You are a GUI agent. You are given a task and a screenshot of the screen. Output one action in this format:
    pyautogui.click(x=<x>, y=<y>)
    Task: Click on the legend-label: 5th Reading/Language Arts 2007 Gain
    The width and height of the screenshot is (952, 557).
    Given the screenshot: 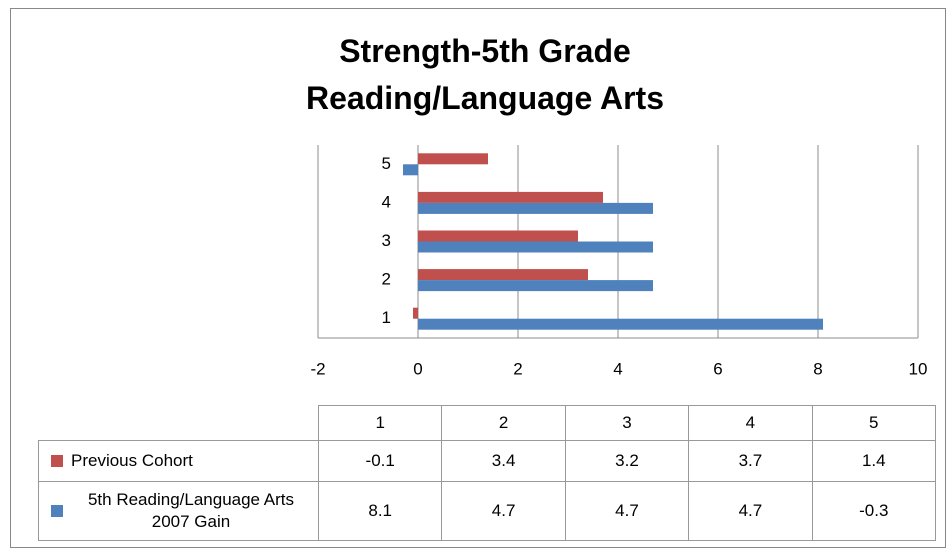 What is the action you would take?
    pyautogui.click(x=191, y=510)
    